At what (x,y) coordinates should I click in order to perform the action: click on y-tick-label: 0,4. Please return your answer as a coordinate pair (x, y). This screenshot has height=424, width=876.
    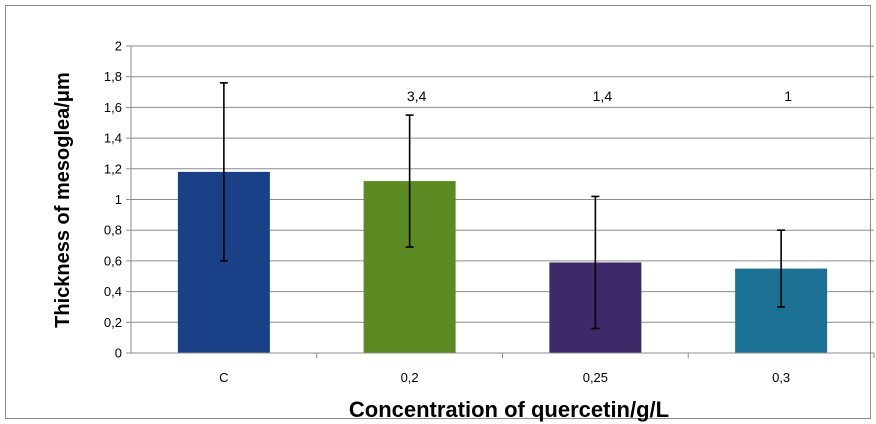
    Looking at the image, I should click on (113, 291).